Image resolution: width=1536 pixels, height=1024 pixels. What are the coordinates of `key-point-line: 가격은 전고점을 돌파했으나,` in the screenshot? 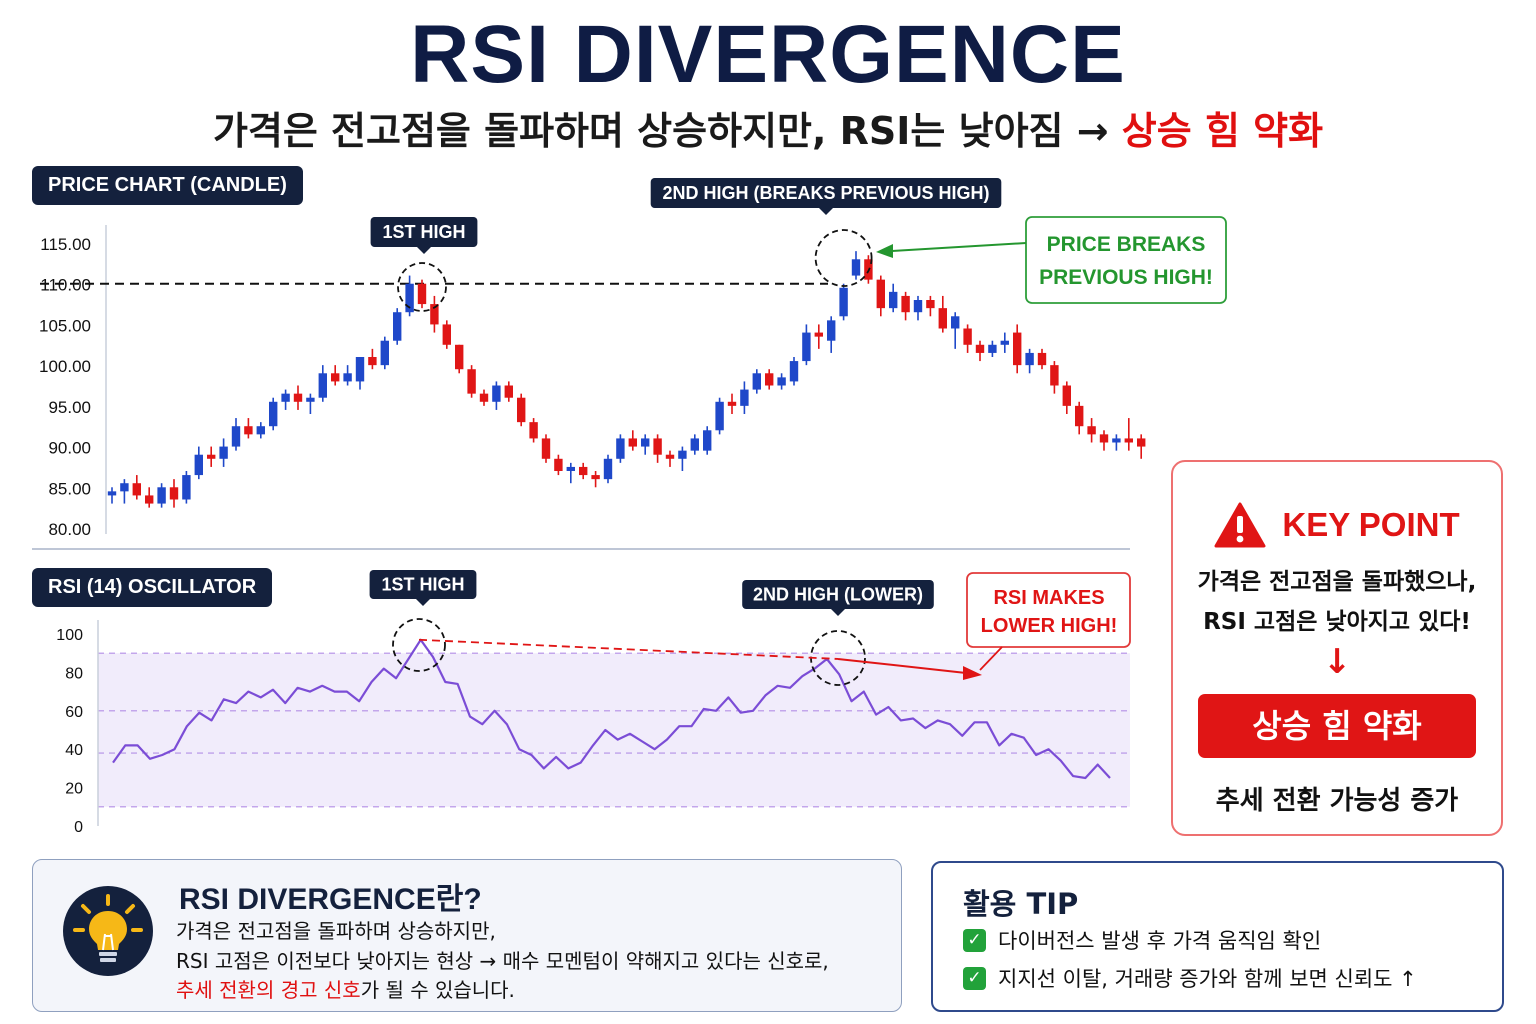 It's located at (1337, 582).